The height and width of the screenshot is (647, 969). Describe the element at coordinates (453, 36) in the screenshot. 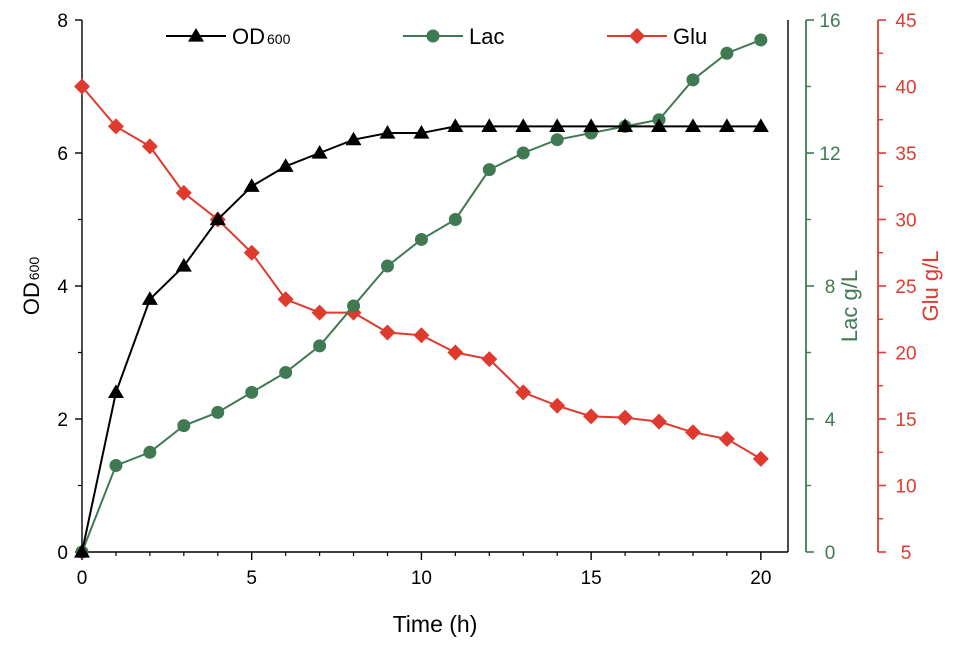

I see `legend-item: Lac` at that location.